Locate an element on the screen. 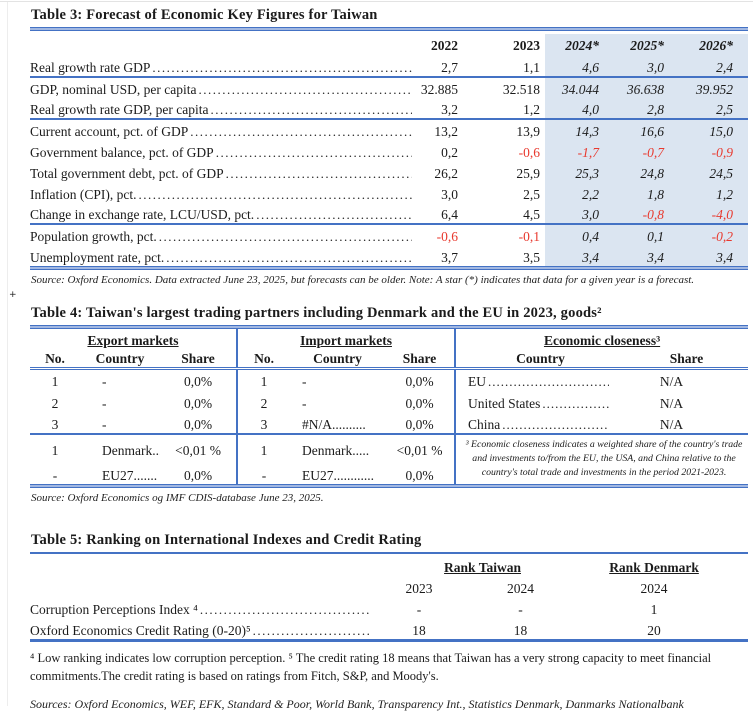  year-header: 2024 is located at coordinates (520, 588).